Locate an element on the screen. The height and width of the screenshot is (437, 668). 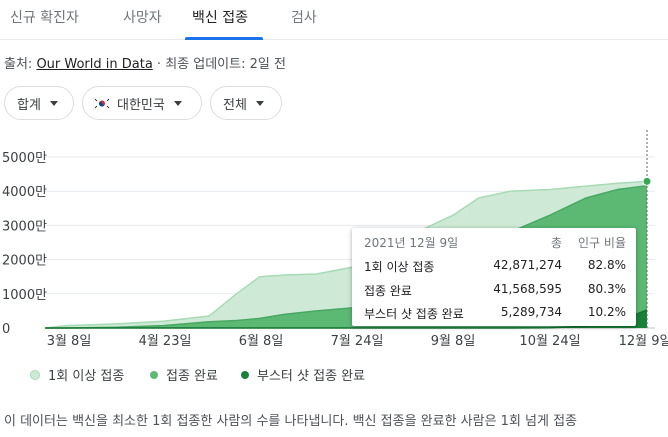
y-tick-label: 1000만 is located at coordinates (24, 295).